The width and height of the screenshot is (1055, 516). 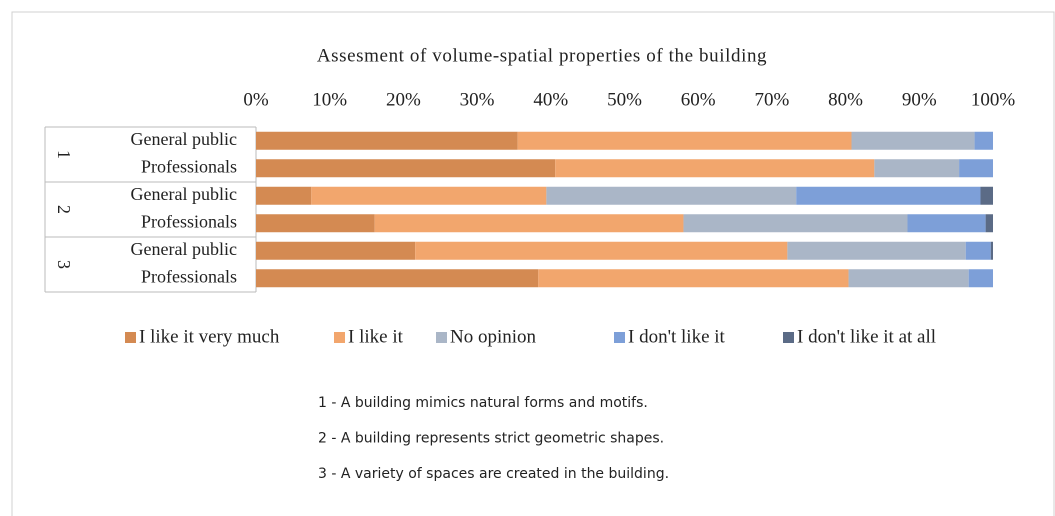 What do you see at coordinates (993, 99) in the screenshot?
I see `x-tick-label: 100%` at bounding box center [993, 99].